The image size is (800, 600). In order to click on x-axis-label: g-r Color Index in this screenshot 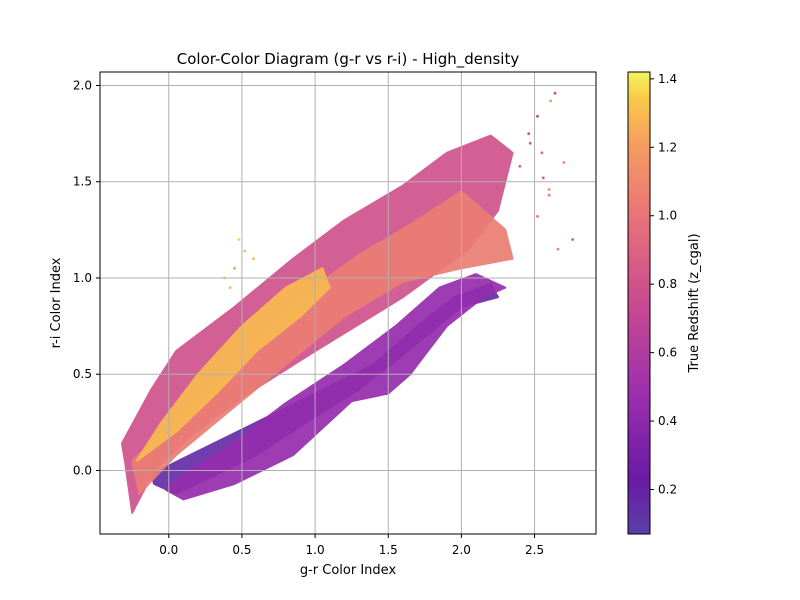, I will do `click(348, 570)`.